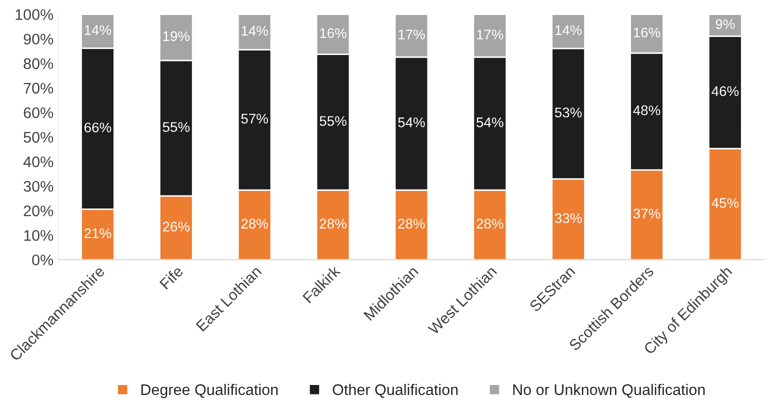  What do you see at coordinates (395, 391) in the screenshot?
I see `legend-label: Other Qualification` at bounding box center [395, 391].